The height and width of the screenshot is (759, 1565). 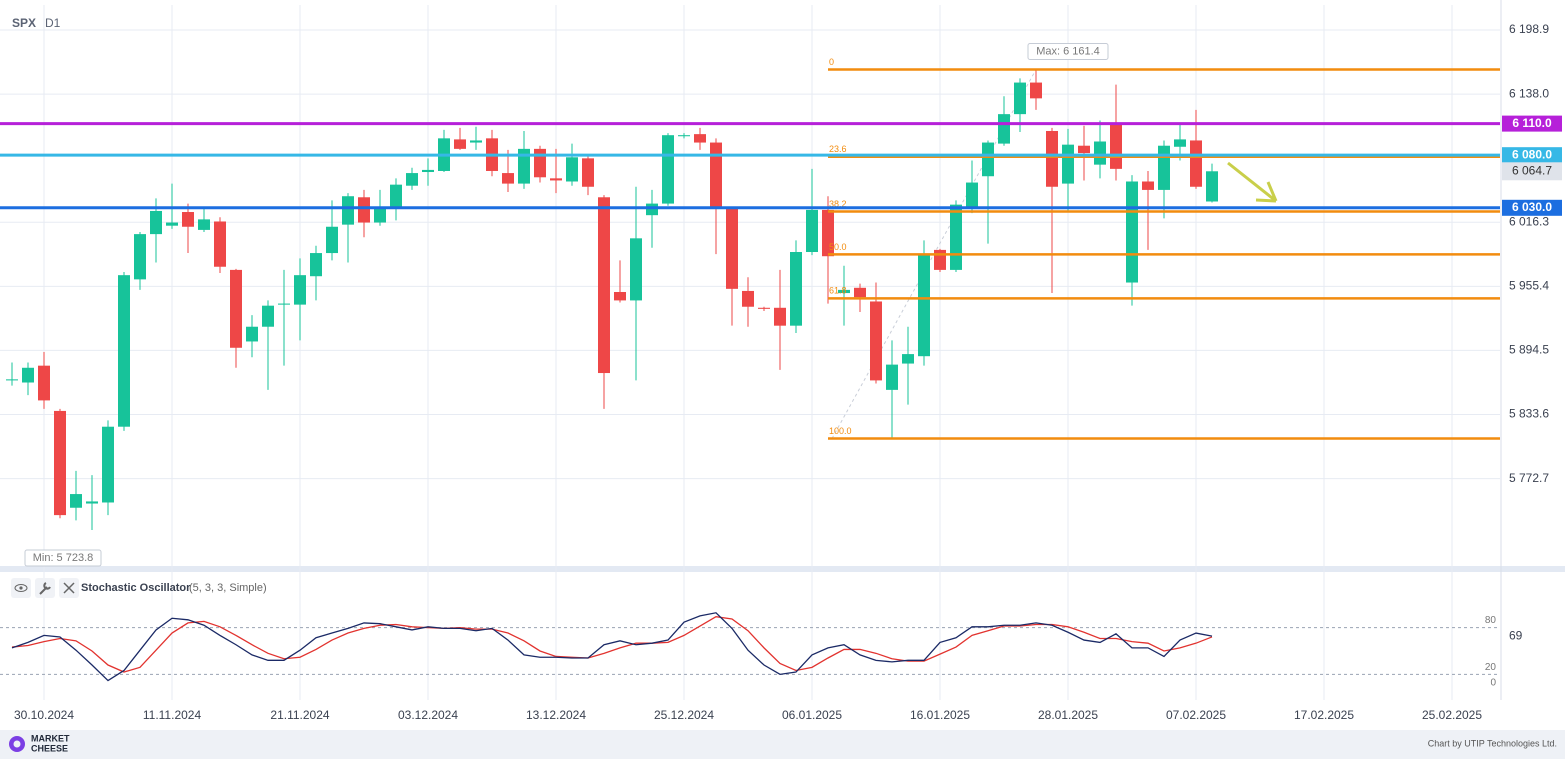 I want to click on fib-label: 61.8, so click(x=838, y=291).